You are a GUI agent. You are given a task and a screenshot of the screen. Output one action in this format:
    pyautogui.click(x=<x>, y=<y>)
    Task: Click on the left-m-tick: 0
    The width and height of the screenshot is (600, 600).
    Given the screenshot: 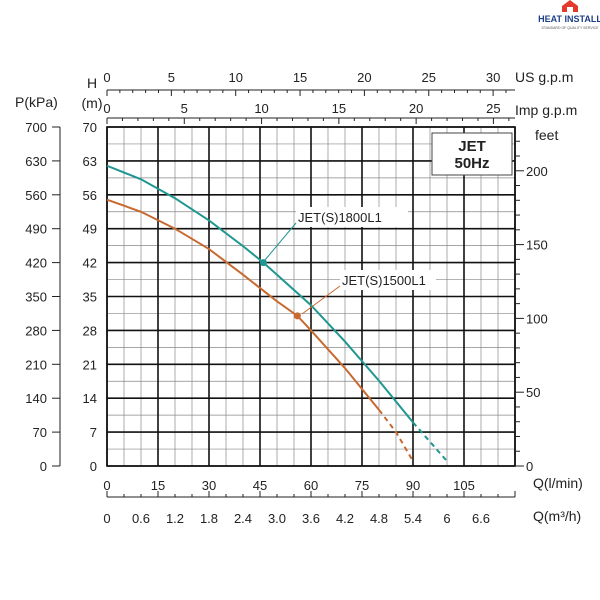 What is the action you would take?
    pyautogui.click(x=93, y=466)
    